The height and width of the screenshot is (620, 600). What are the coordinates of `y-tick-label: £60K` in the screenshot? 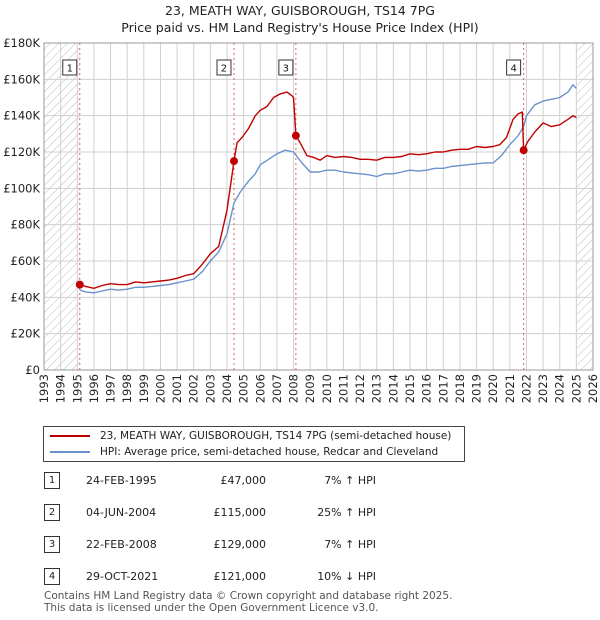 It's located at (26, 261).